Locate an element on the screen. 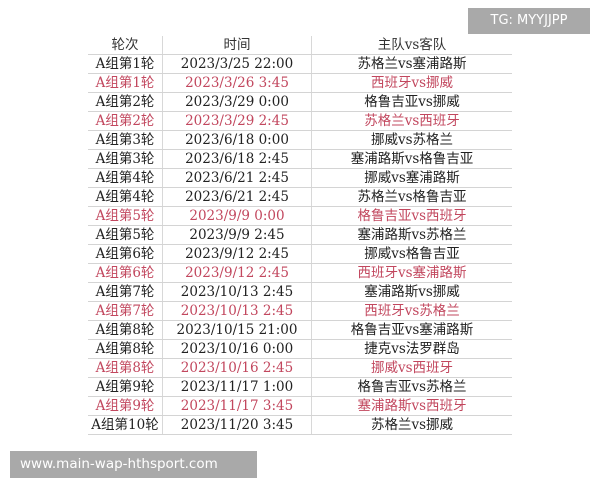 The image size is (600, 480). match-cell: 格鲁吉亚vs塞浦路斯 is located at coordinates (411, 330).